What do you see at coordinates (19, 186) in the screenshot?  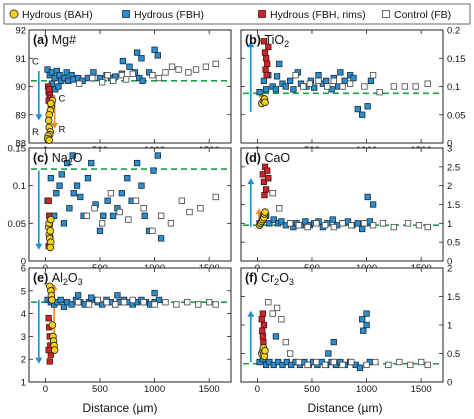 I see `y-tick-label: 0.1` at bounding box center [19, 186].